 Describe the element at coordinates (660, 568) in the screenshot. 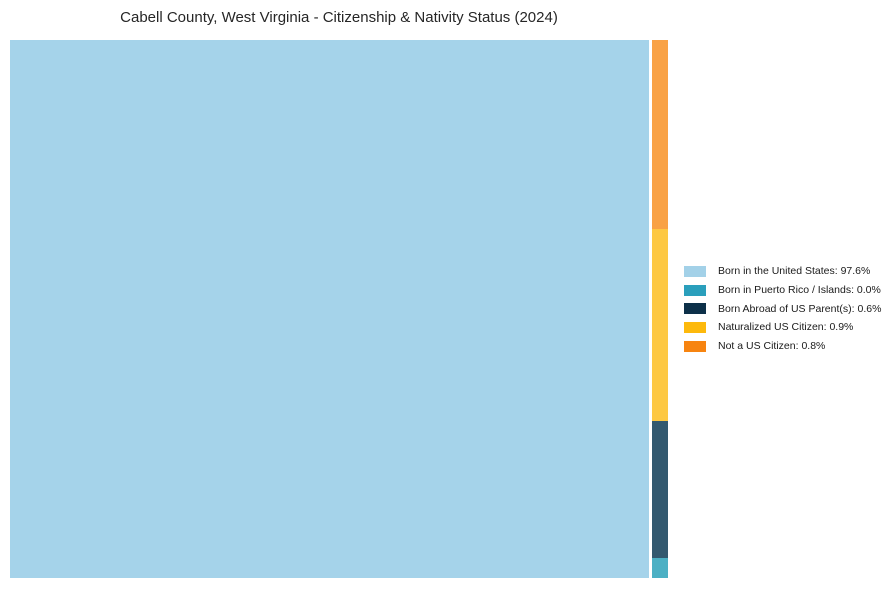

I see `treemap-tile-born-in-puerto-rico-islands` at that location.